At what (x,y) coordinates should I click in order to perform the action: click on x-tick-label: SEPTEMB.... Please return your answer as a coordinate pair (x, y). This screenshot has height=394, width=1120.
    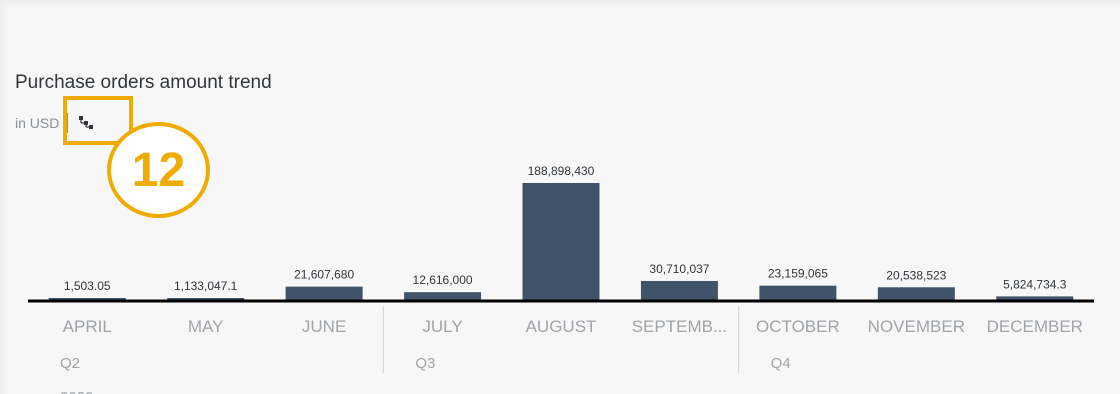
    Looking at the image, I should click on (679, 326).